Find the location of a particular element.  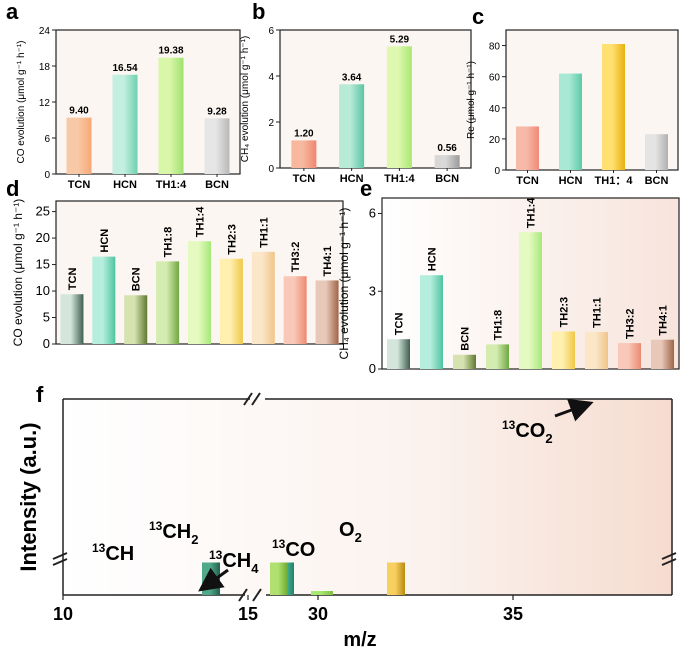

x-tick-label: 10 is located at coordinates (63, 614).